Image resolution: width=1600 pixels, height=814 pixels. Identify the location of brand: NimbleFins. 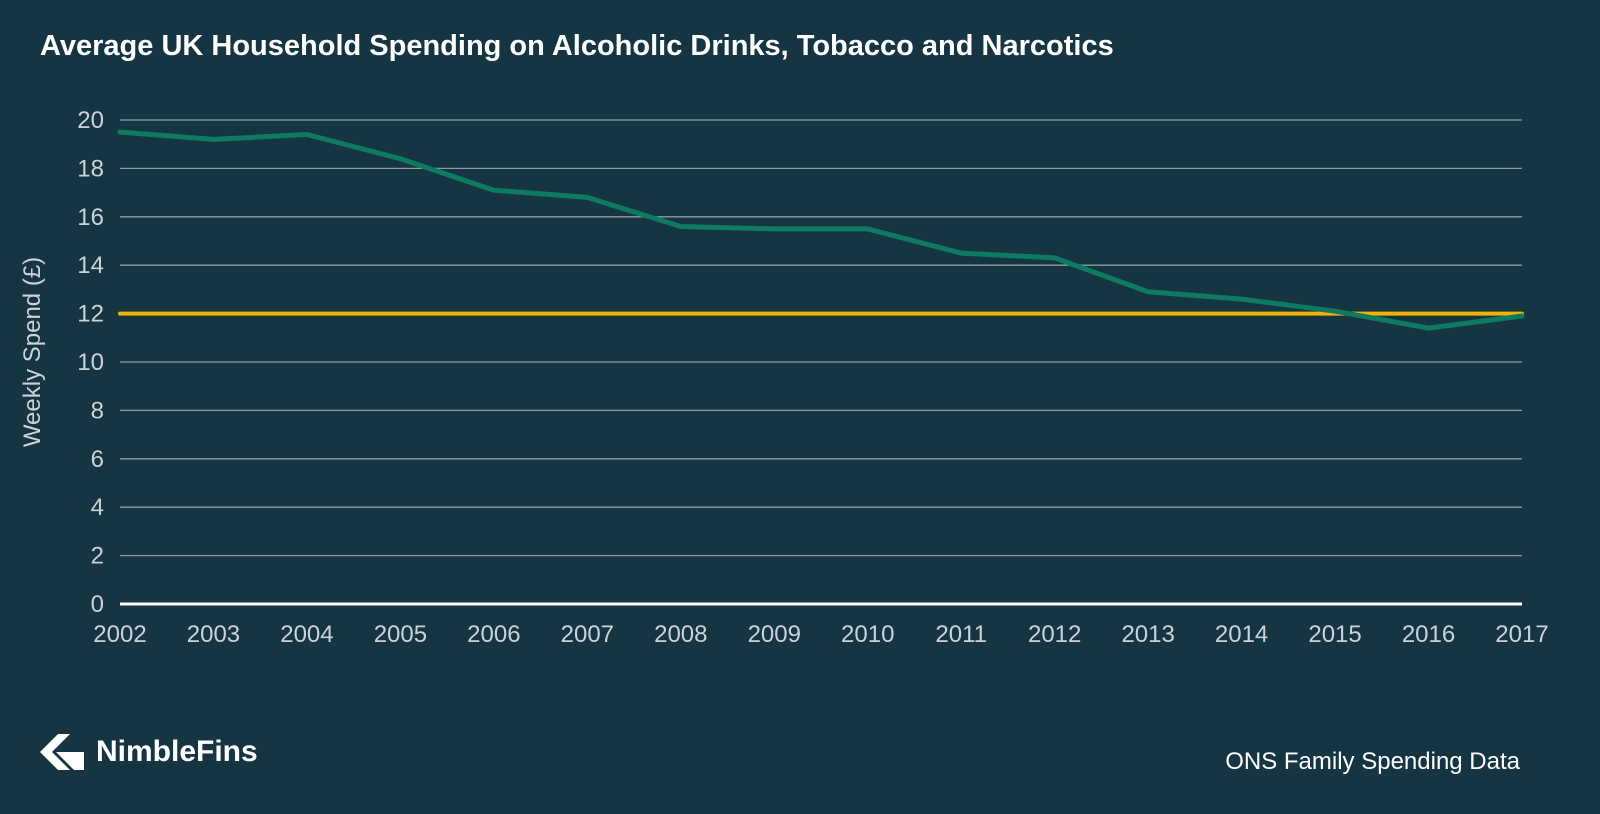
(149, 752).